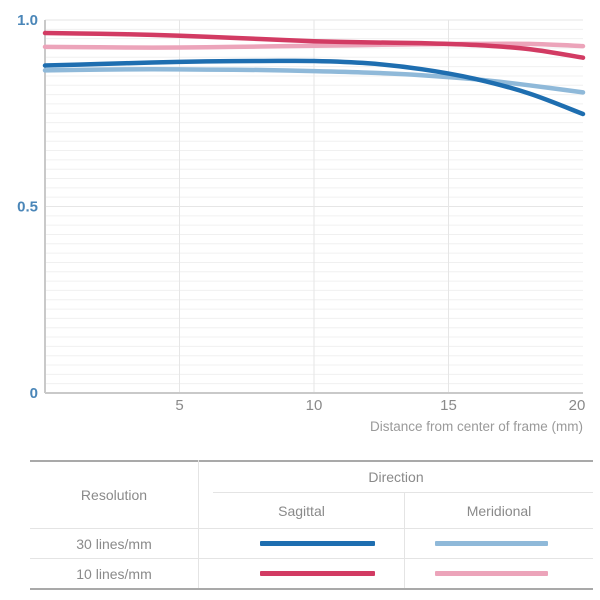 Image resolution: width=600 pixels, height=600 pixels. I want to click on y-tick-label: 1.0, so click(27, 20).